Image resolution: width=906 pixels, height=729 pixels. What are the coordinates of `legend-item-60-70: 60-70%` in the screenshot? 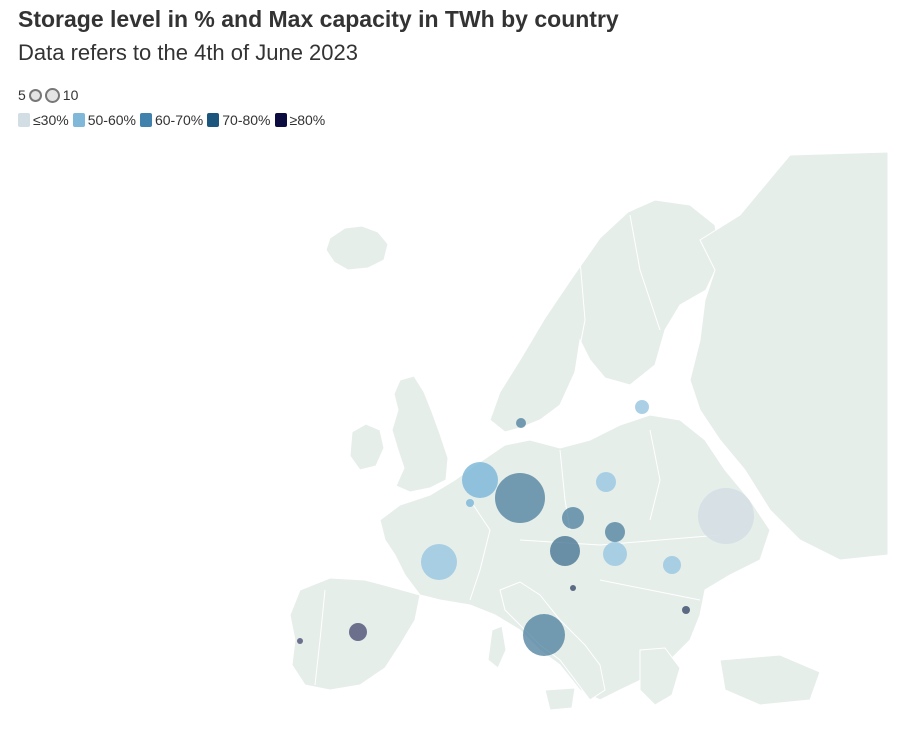 It's located at (171, 120).